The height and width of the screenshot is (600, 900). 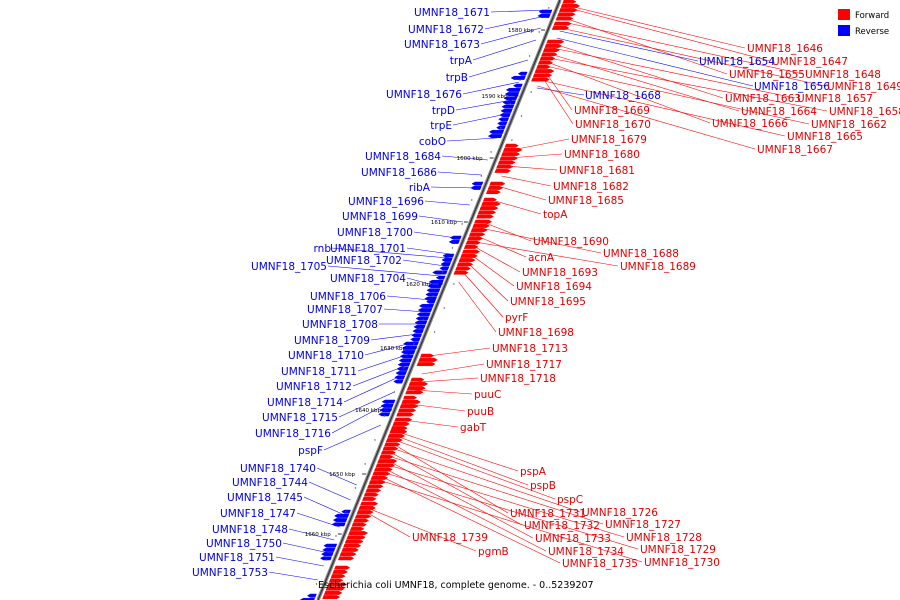 I want to click on reverse-gene-label: UMNF18_1673, so click(x=442, y=45).